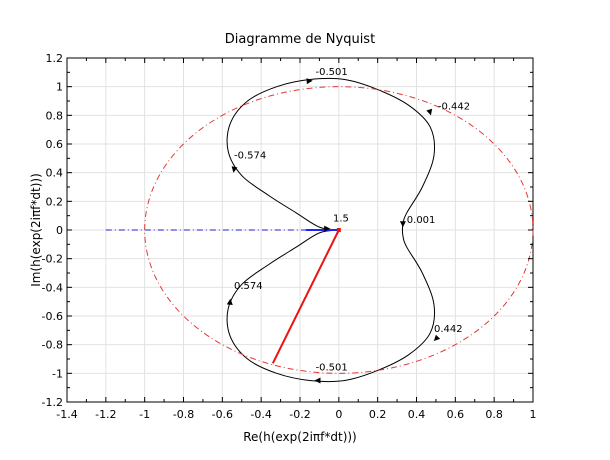 The image size is (610, 460). I want to click on x-tick-label: -1.4, so click(66, 414).